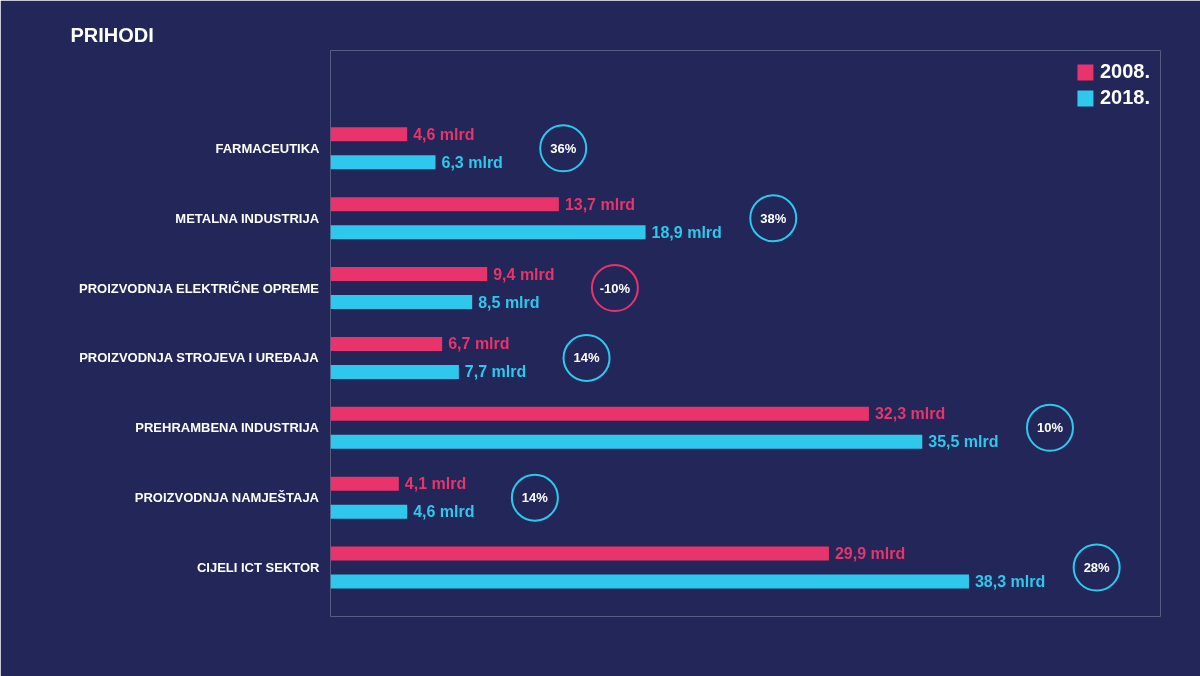 This screenshot has width=1200, height=676. What do you see at coordinates (1124, 97) in the screenshot?
I see `legend-label: 2018.` at bounding box center [1124, 97].